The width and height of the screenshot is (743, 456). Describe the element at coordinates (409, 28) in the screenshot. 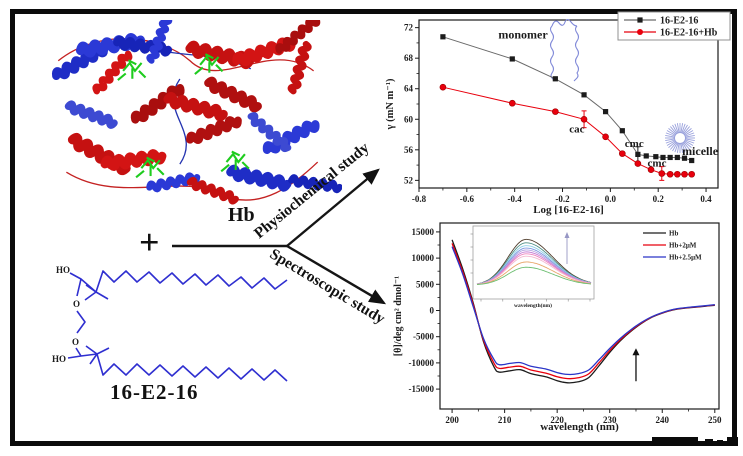

I see `y-tick-label: 72` at that location.